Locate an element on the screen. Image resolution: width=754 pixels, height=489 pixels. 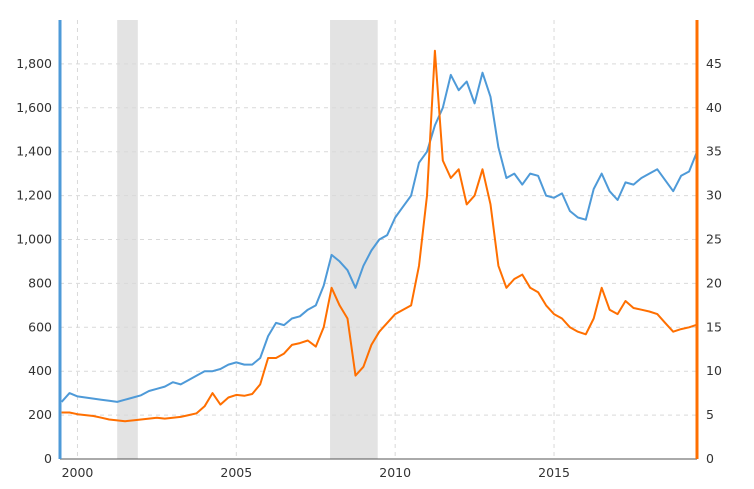
left-y-tick-label: 0 is located at coordinates (48, 458).